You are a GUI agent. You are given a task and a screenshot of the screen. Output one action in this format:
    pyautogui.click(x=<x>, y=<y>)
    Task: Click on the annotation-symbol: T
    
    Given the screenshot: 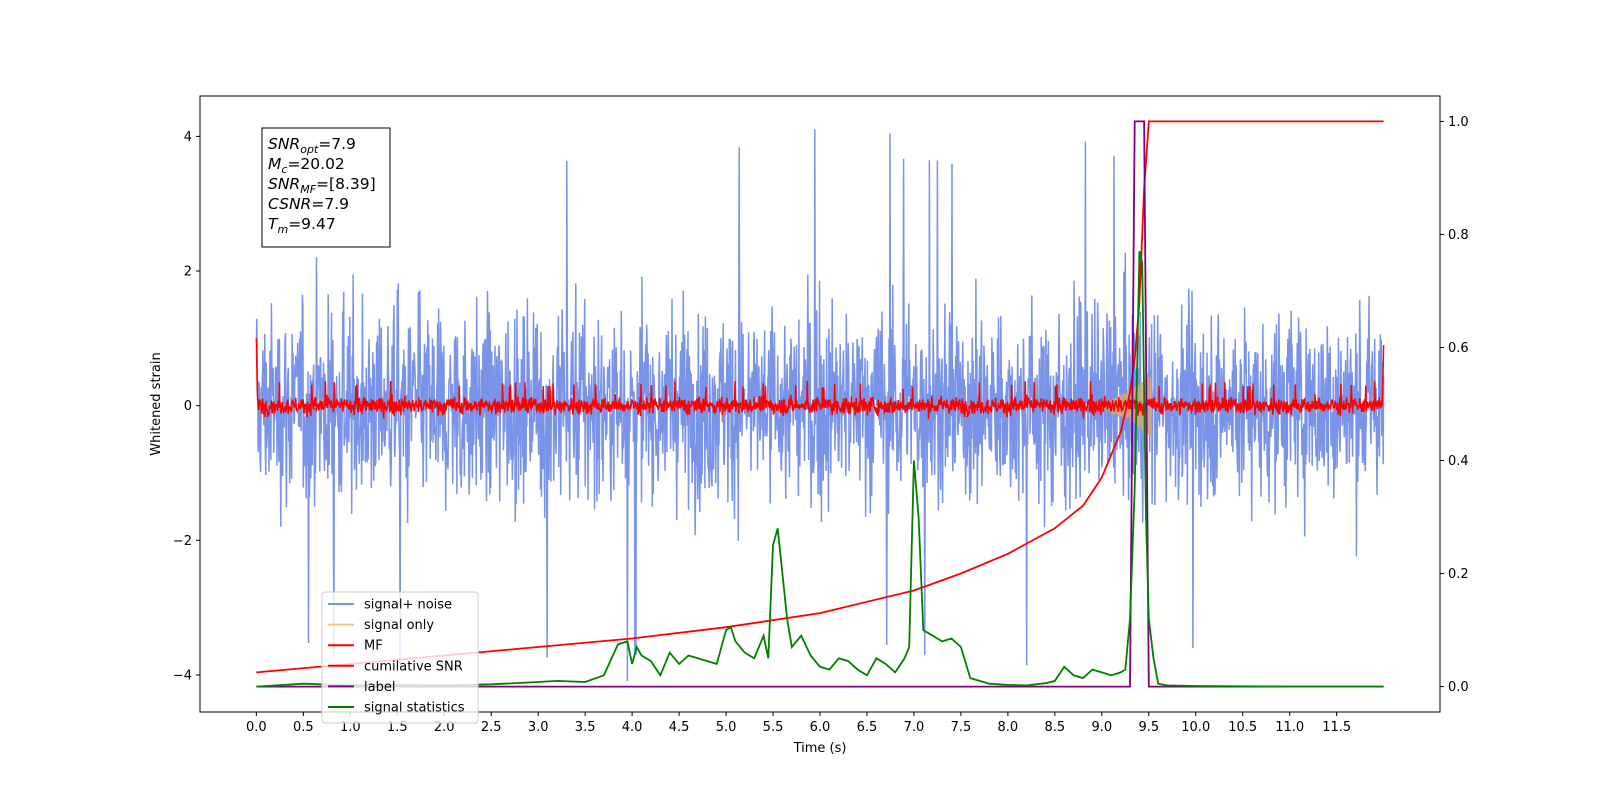 What is the action you would take?
    pyautogui.click(x=273, y=224)
    